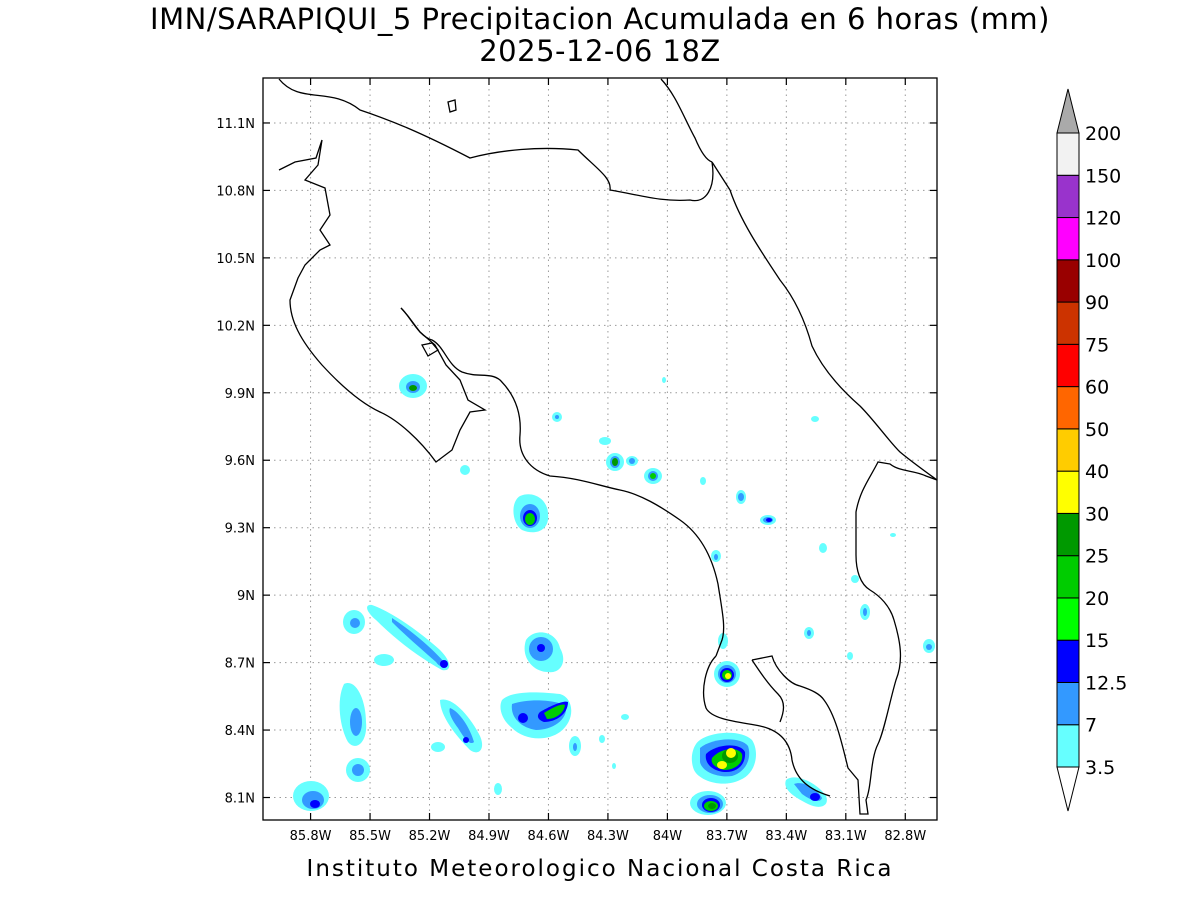 This screenshot has height=900, width=1200. What do you see at coordinates (1097, 557) in the screenshot?
I see `colorbar-level-label: 25` at bounding box center [1097, 557].